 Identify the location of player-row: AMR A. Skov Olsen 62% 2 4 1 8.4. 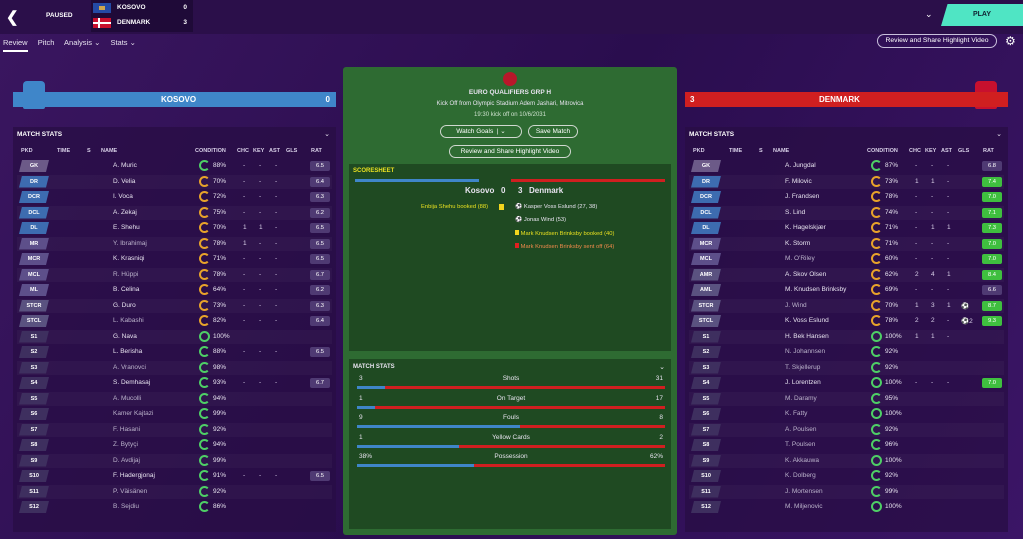
(846, 275).